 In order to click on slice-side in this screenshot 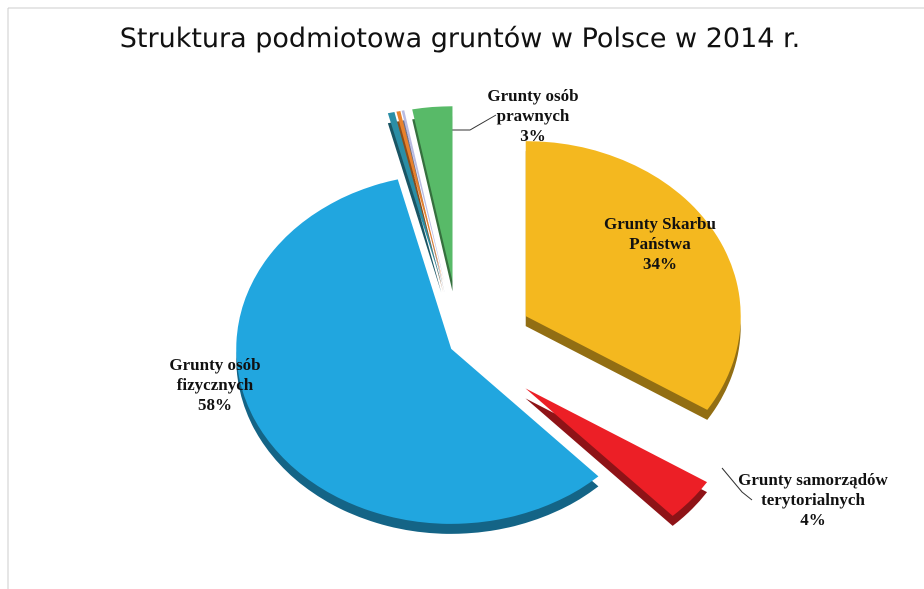, I will do `click(414, 207)`.